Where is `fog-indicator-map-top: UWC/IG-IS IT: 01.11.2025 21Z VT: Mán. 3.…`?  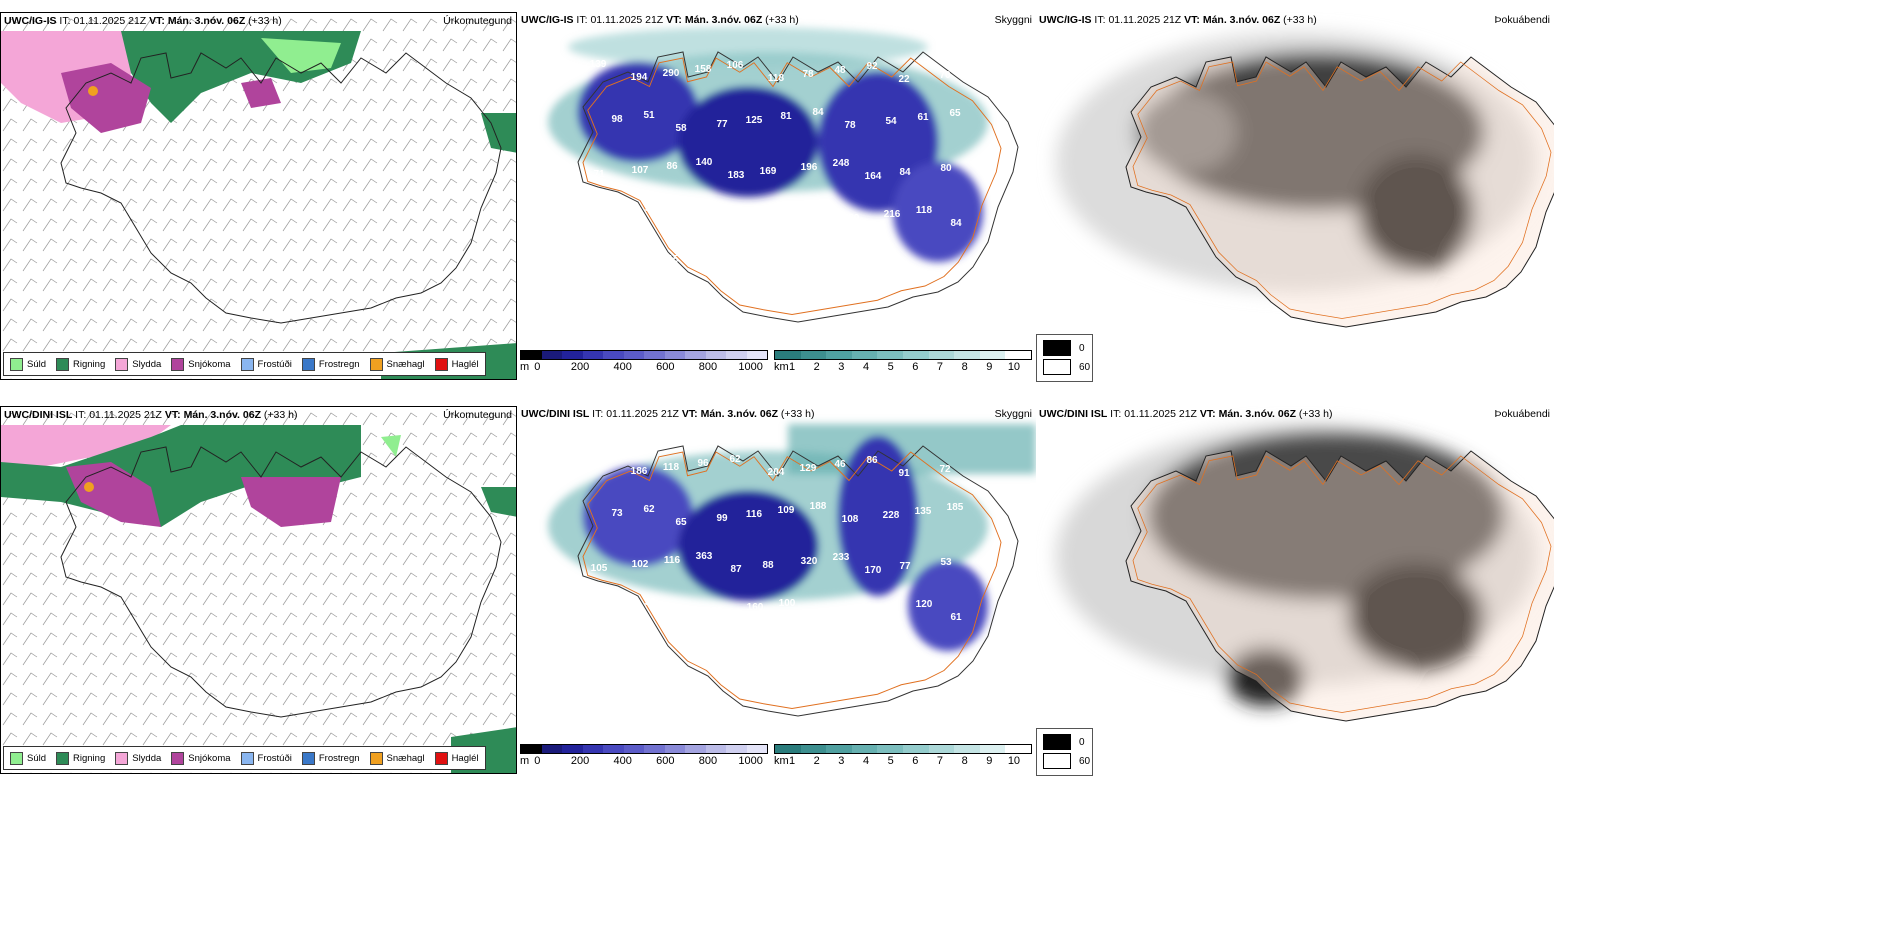
fog-indicator-map-top: UWC/IG-IS IT: 01.11.2025 21Z VT: Mán. 3.… is located at coordinates (1295, 196).